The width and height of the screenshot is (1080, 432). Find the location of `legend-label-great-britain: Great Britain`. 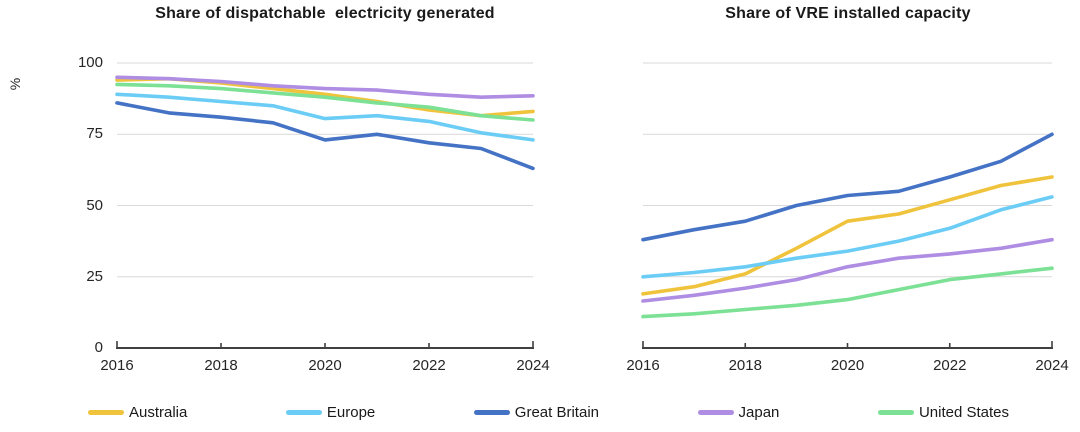

legend-label-great-britain: Great Britain is located at coordinates (556, 412).